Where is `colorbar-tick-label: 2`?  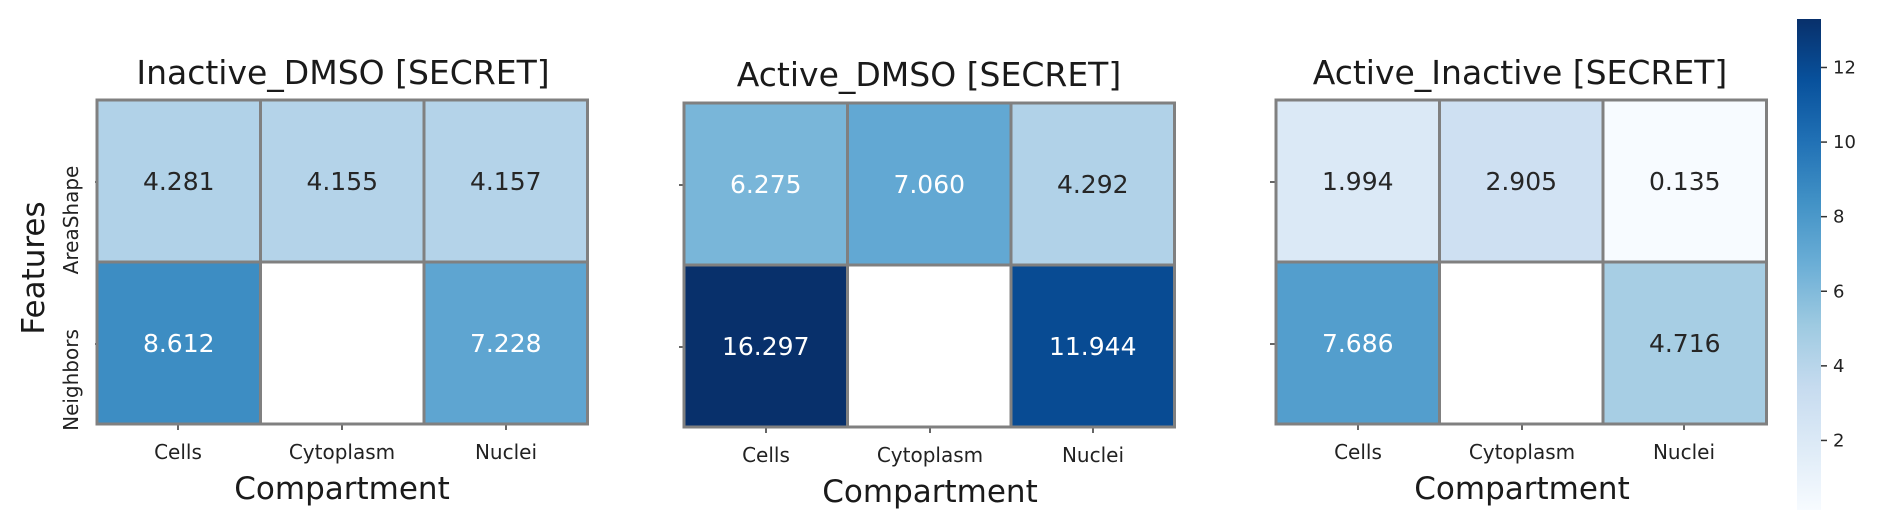
colorbar-tick-label: 2 is located at coordinates (1838, 440).